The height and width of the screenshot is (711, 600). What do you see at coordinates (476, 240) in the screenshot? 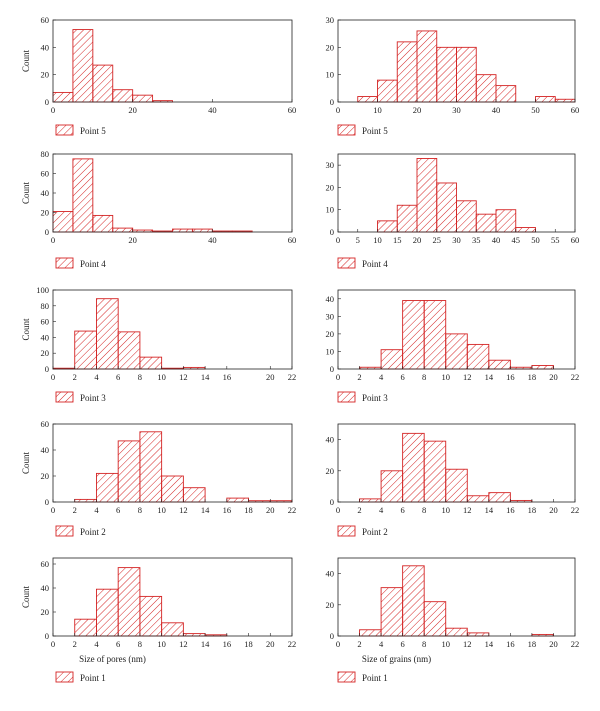
I see `x-tick-label: 35` at bounding box center [476, 240].